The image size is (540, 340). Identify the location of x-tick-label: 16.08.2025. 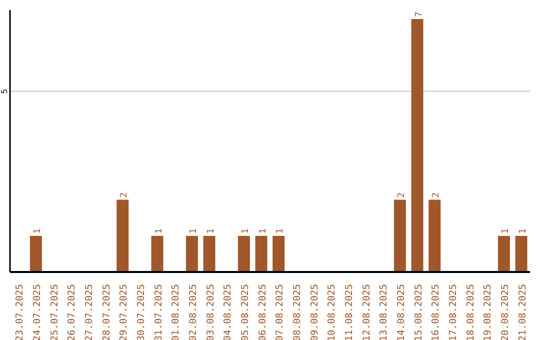
(436, 312).